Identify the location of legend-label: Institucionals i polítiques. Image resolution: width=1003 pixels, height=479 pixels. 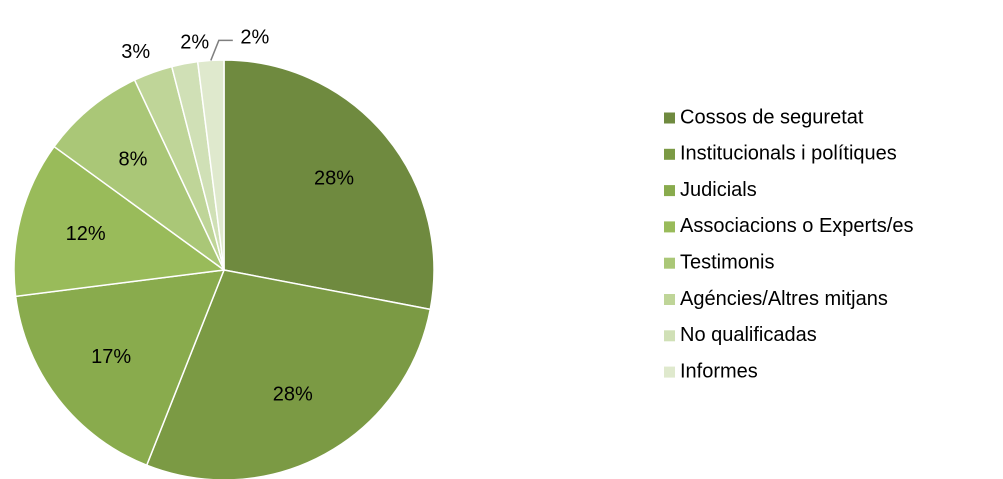
(788, 154).